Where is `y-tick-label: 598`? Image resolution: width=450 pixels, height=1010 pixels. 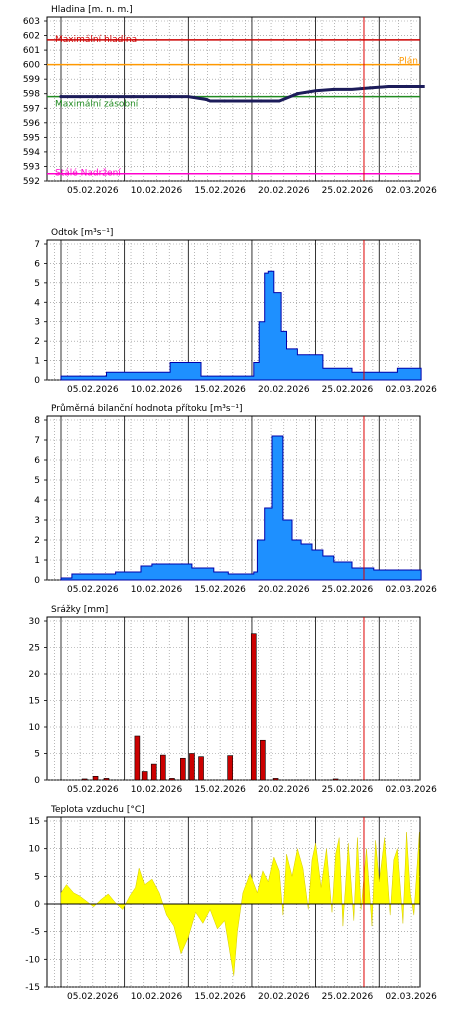
y-tick-label: 598 is located at coordinates (31, 95).